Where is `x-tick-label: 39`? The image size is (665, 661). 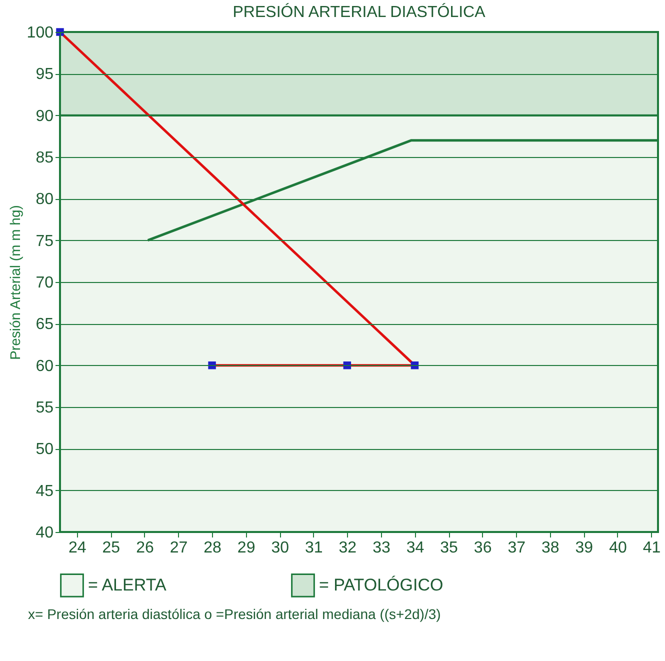
x-tick-label: 39 is located at coordinates (584, 548).